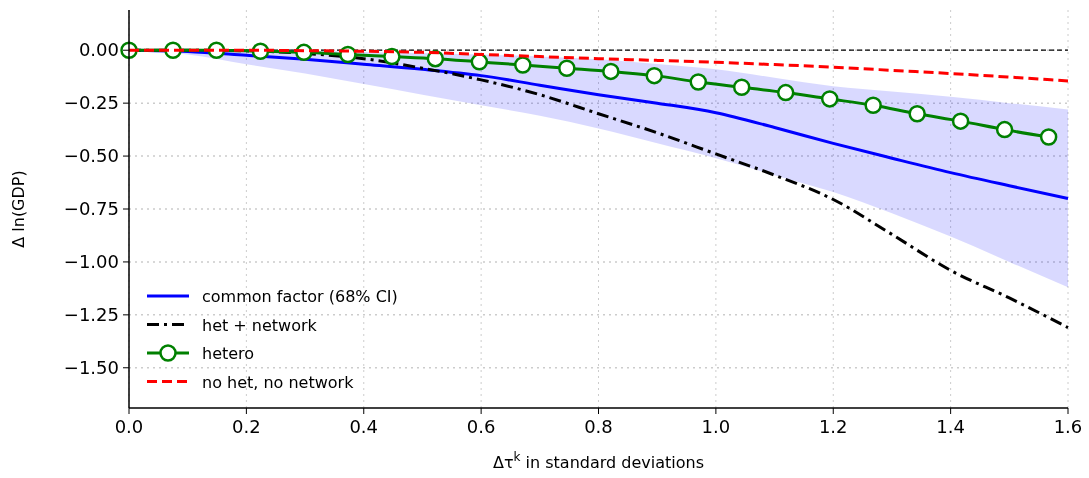 The image size is (1089, 478). I want to click on x-axis-title: Δτ$^{k}$ in standard deviations, so click(598, 461).